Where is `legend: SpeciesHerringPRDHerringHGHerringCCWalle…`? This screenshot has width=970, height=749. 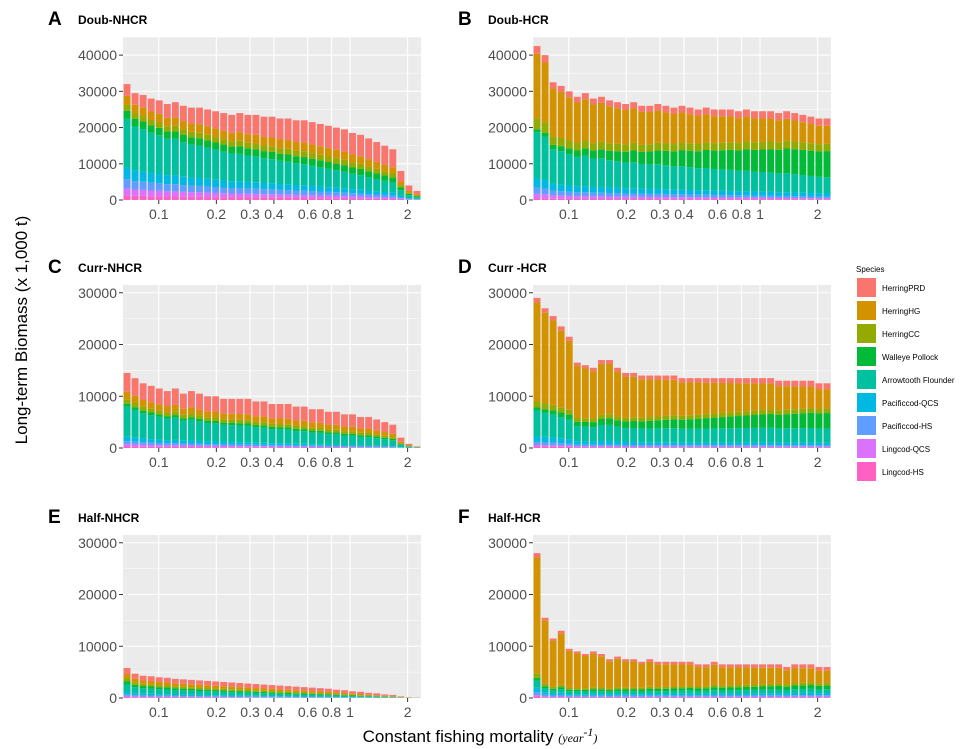
legend: SpeciesHerringPRDHerringHGHerringCCWalle… is located at coordinates (905, 373).